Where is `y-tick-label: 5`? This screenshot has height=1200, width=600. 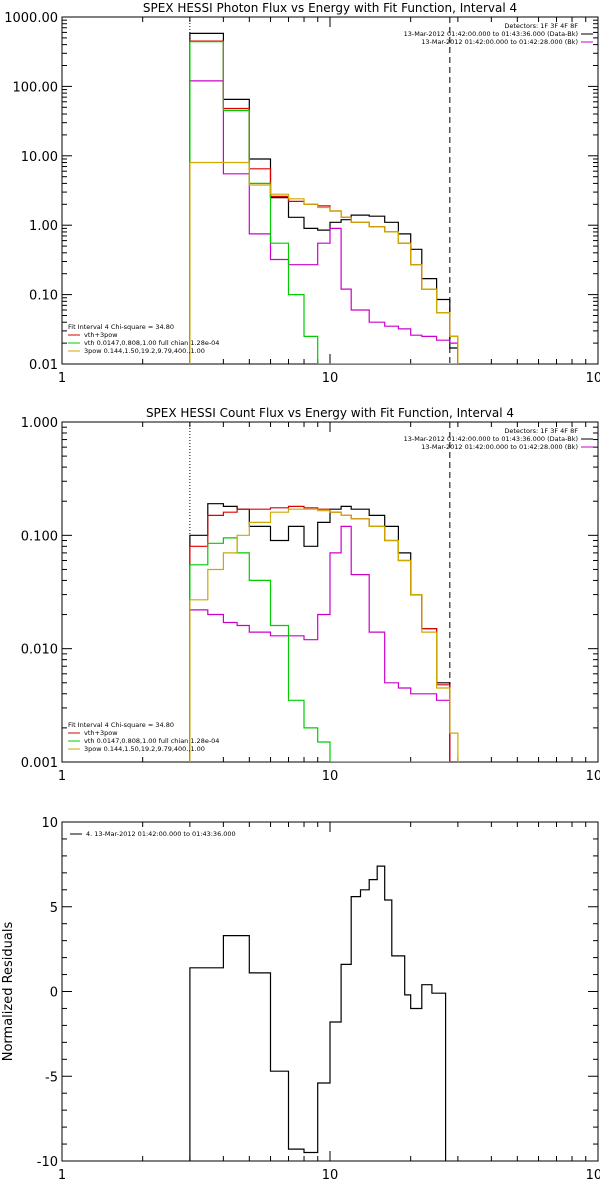 y-tick-label: 5 is located at coordinates (54, 908).